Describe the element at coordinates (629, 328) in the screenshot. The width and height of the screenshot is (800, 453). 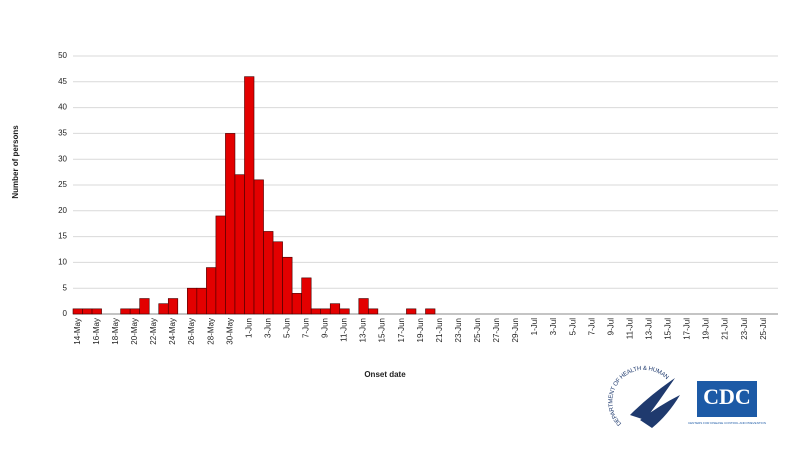
I see `x-tick-label: 11-Jul` at that location.